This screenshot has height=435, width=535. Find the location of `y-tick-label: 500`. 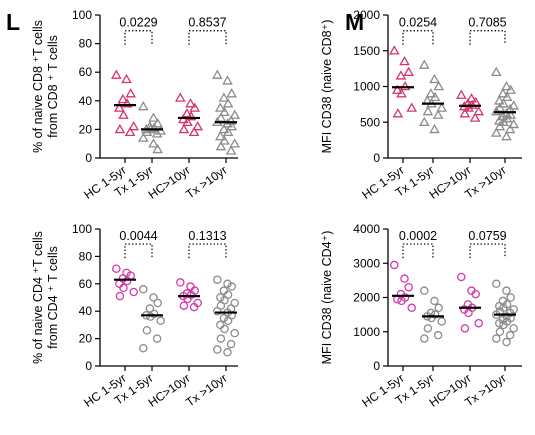

y-tick-label: 500 is located at coordinates (370, 122).